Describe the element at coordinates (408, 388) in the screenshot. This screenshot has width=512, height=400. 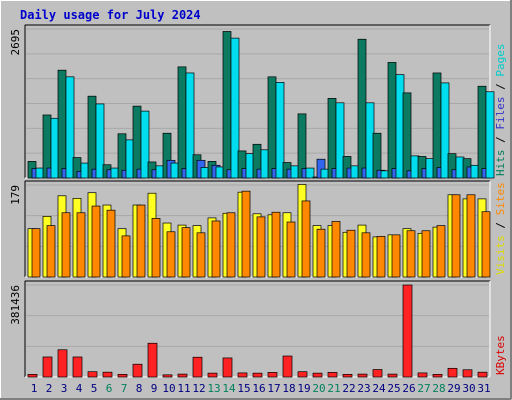
I see `day-label: 26` at that location.